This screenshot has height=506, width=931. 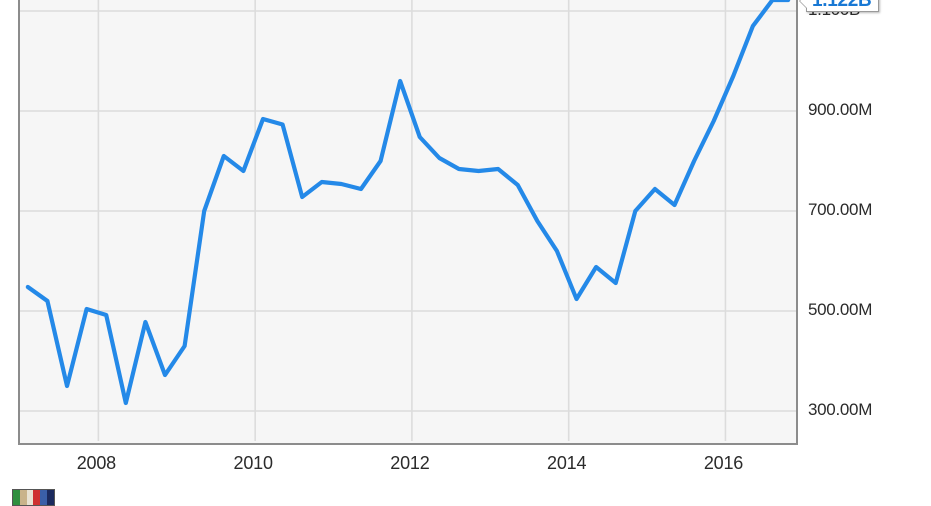 What do you see at coordinates (33, 497) in the screenshot?
I see `site-logo-icon` at bounding box center [33, 497].